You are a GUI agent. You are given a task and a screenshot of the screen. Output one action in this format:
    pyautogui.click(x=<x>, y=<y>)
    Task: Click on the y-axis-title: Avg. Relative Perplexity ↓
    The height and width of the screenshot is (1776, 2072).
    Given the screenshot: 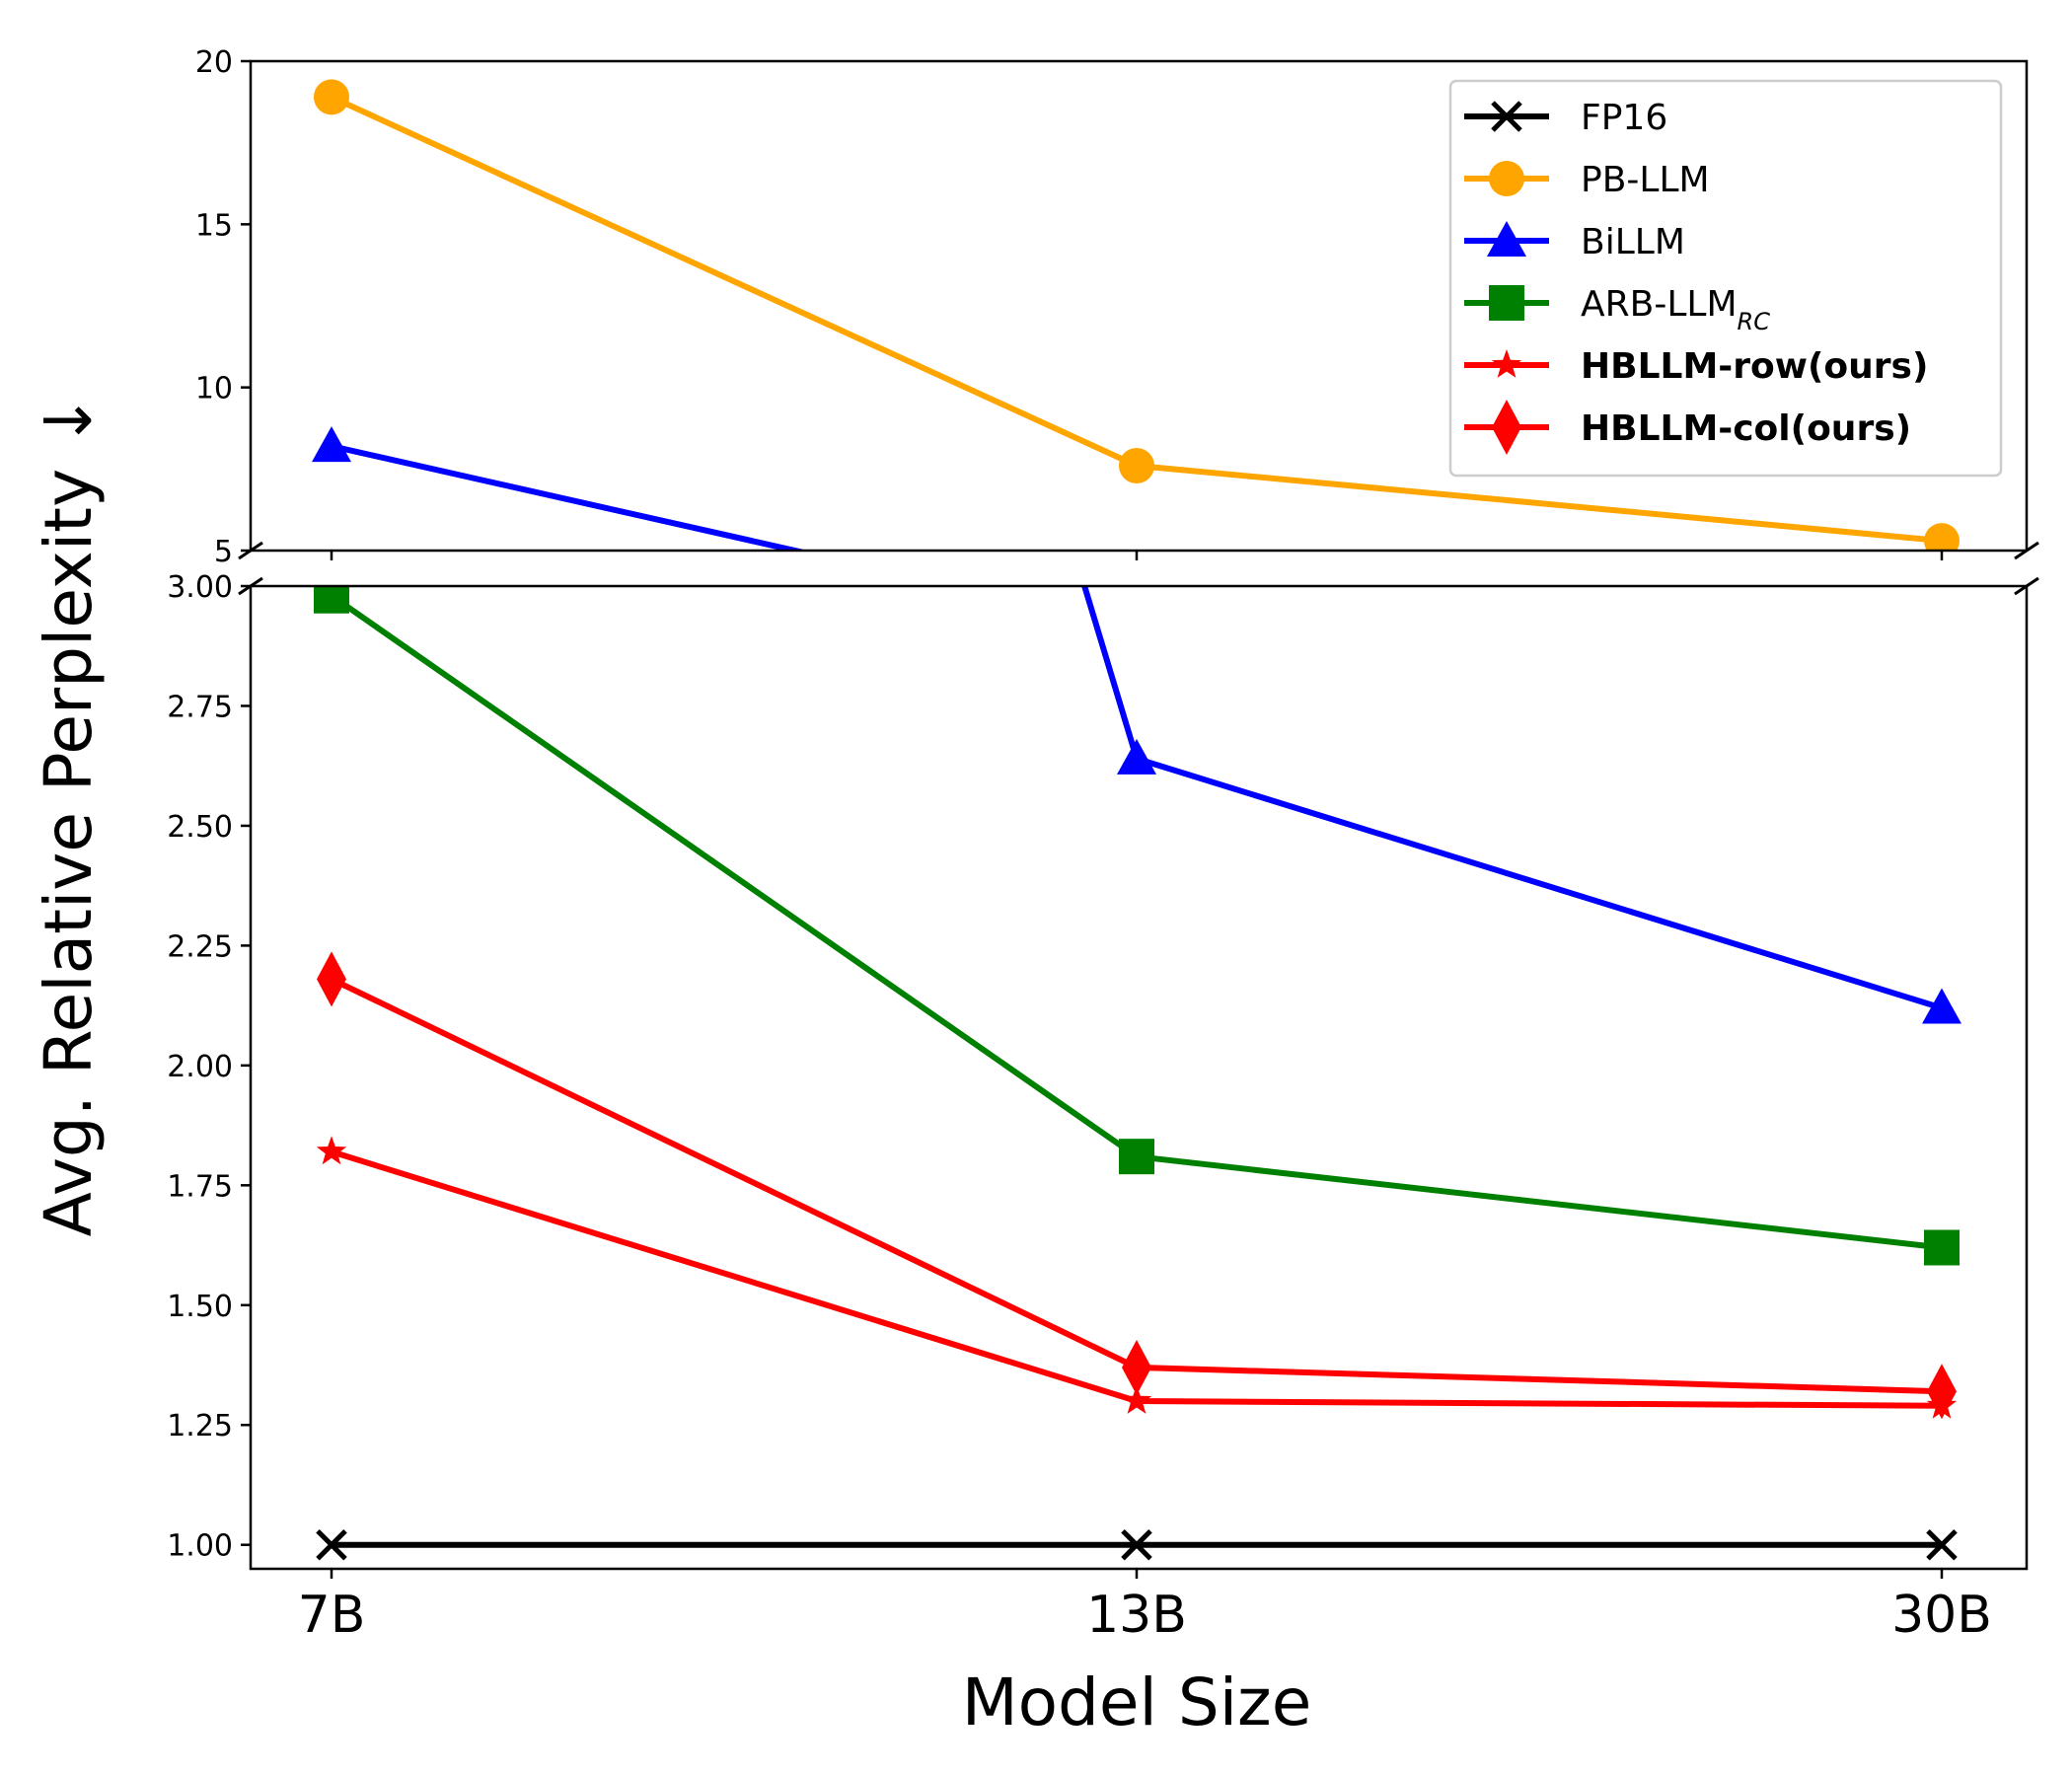 What is the action you would take?
    pyautogui.click(x=69, y=816)
    